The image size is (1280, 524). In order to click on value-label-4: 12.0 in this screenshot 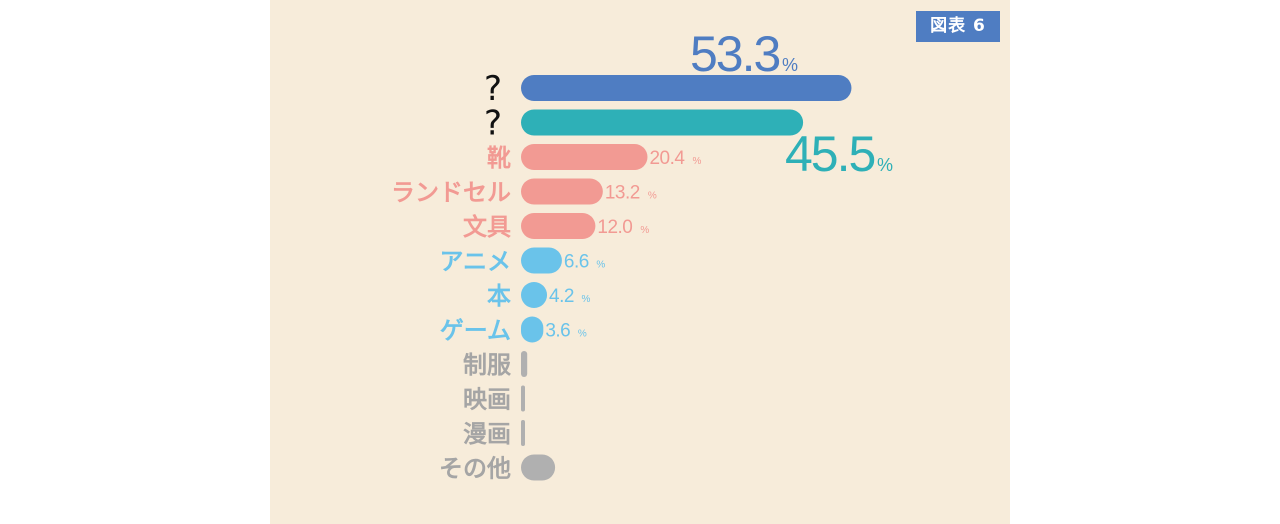, I will do `click(614, 227)`.